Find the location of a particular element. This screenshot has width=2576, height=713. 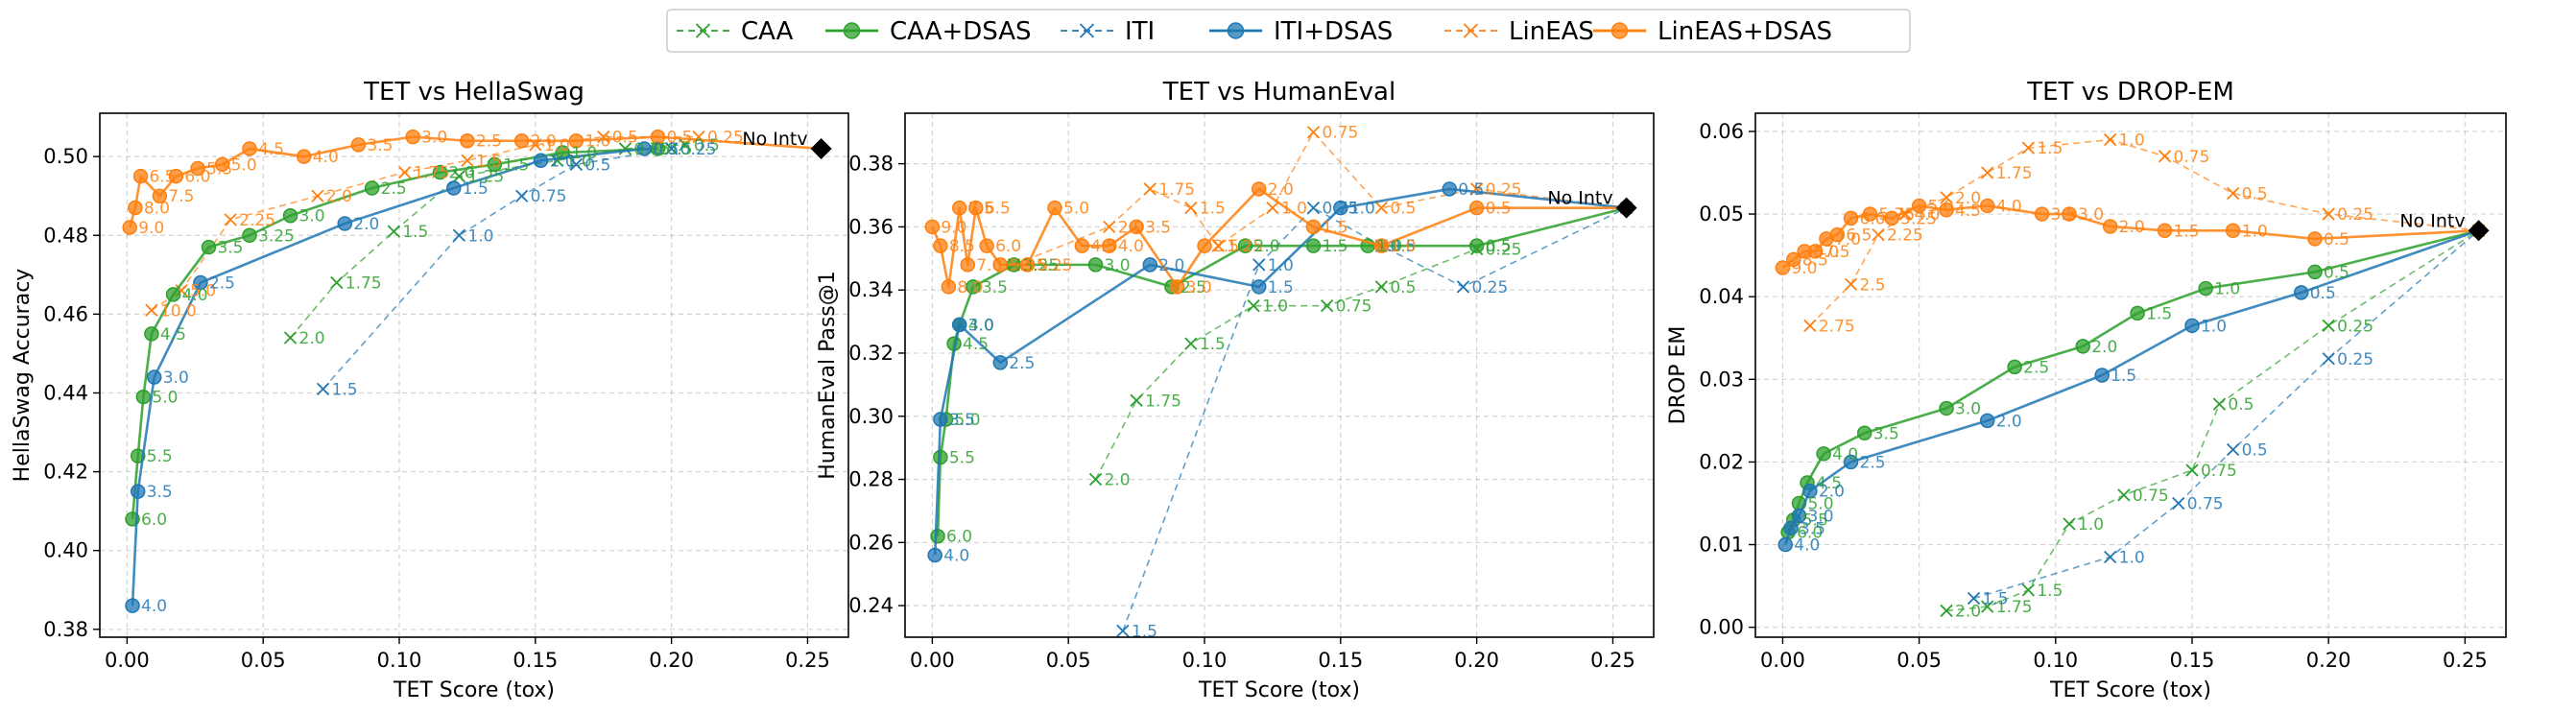

series-iti is located at coordinates (497, 269).